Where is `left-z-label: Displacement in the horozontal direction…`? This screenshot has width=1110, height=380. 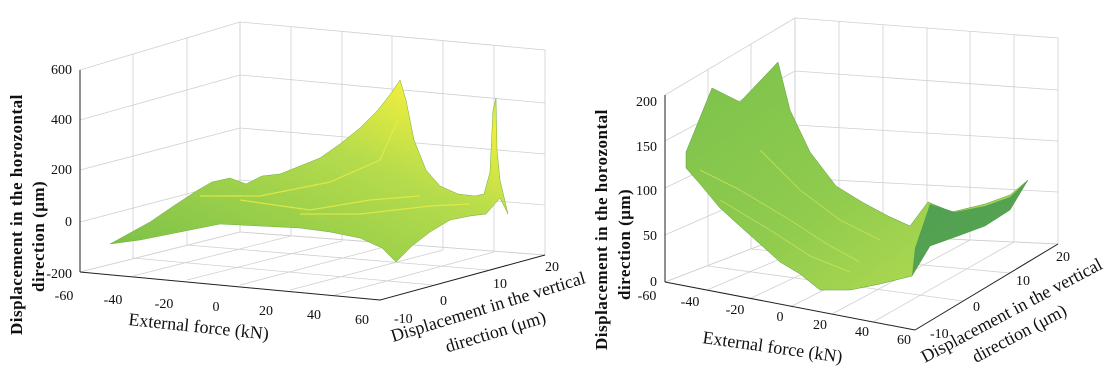
left-z-label: Displacement in the horozontal direction… is located at coordinates (27, 214).